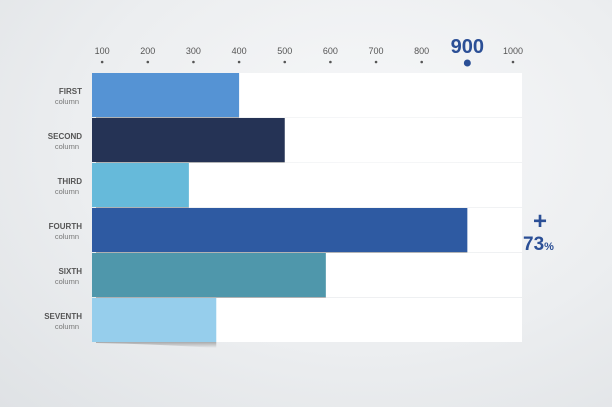  Describe the element at coordinates (467, 47) in the screenshot. I see `tick-label-highlighted: 900` at that location.